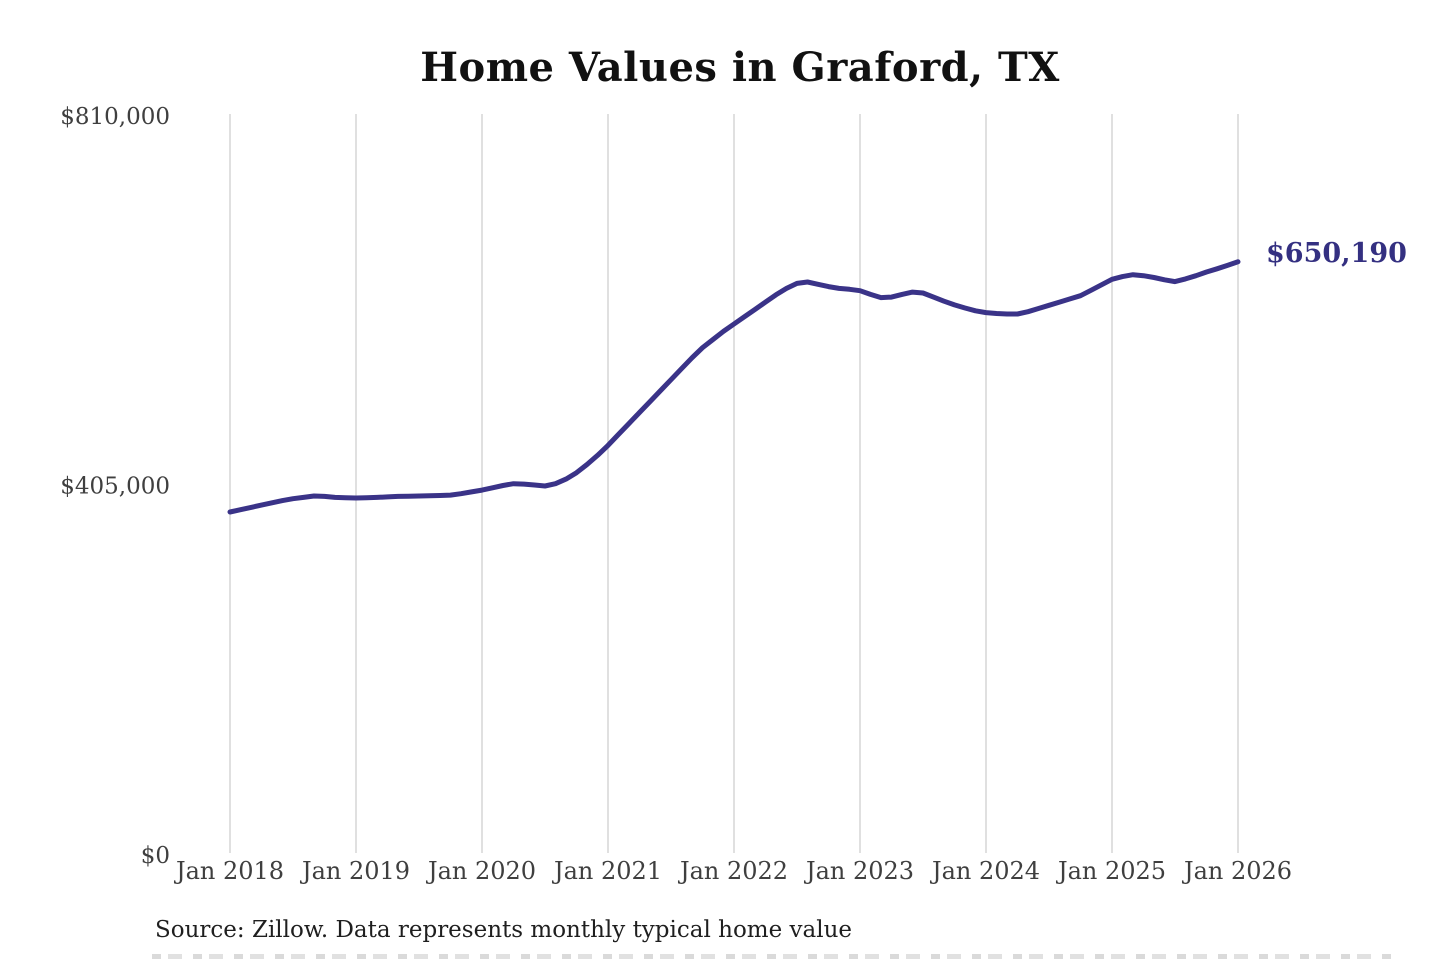 Image resolution: width=1440 pixels, height=960 pixels. Describe the element at coordinates (606, 871) in the screenshot. I see `x-axis-tick-label: Jan 2021` at that location.